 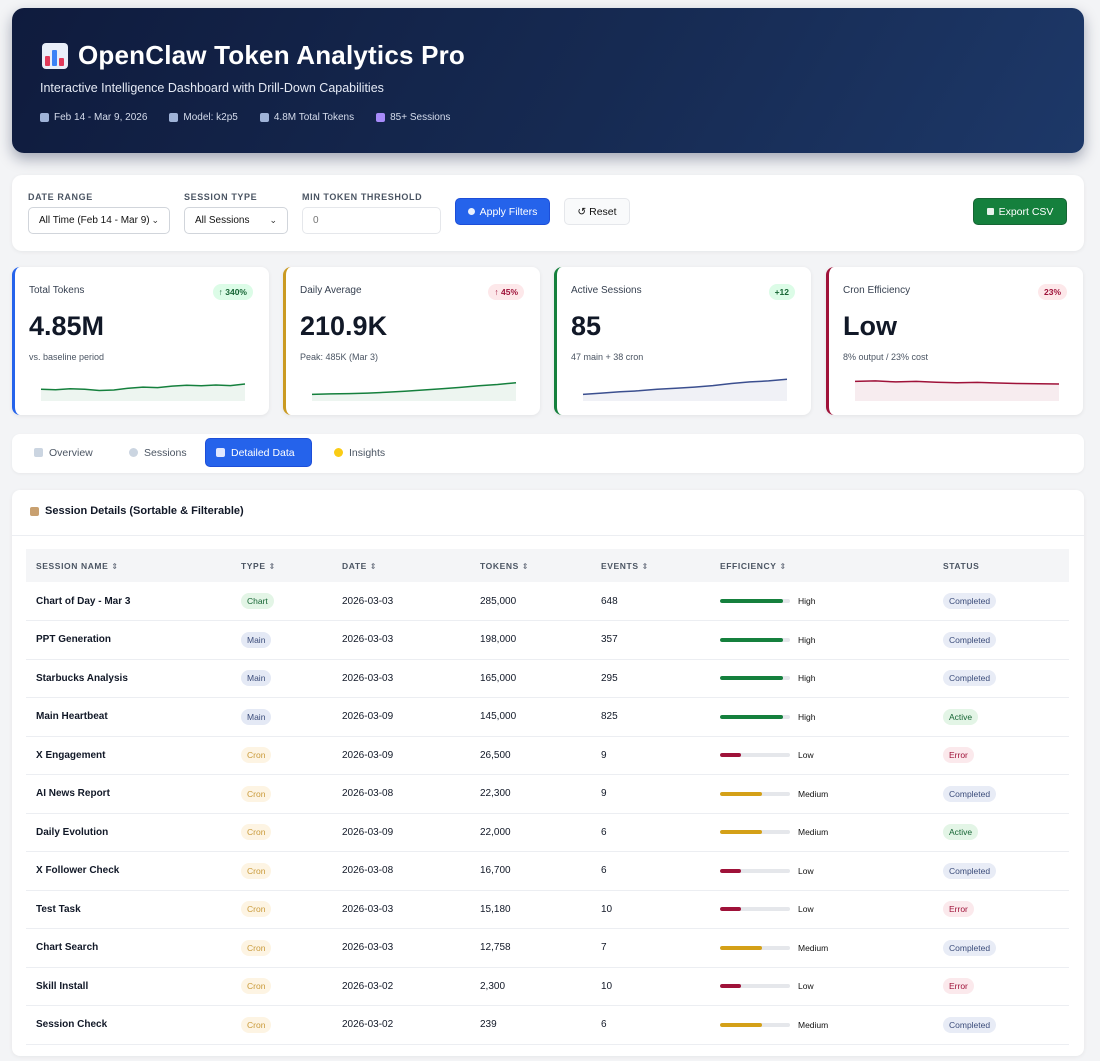 I want to click on kpi-value: 210.9K, so click(x=344, y=326).